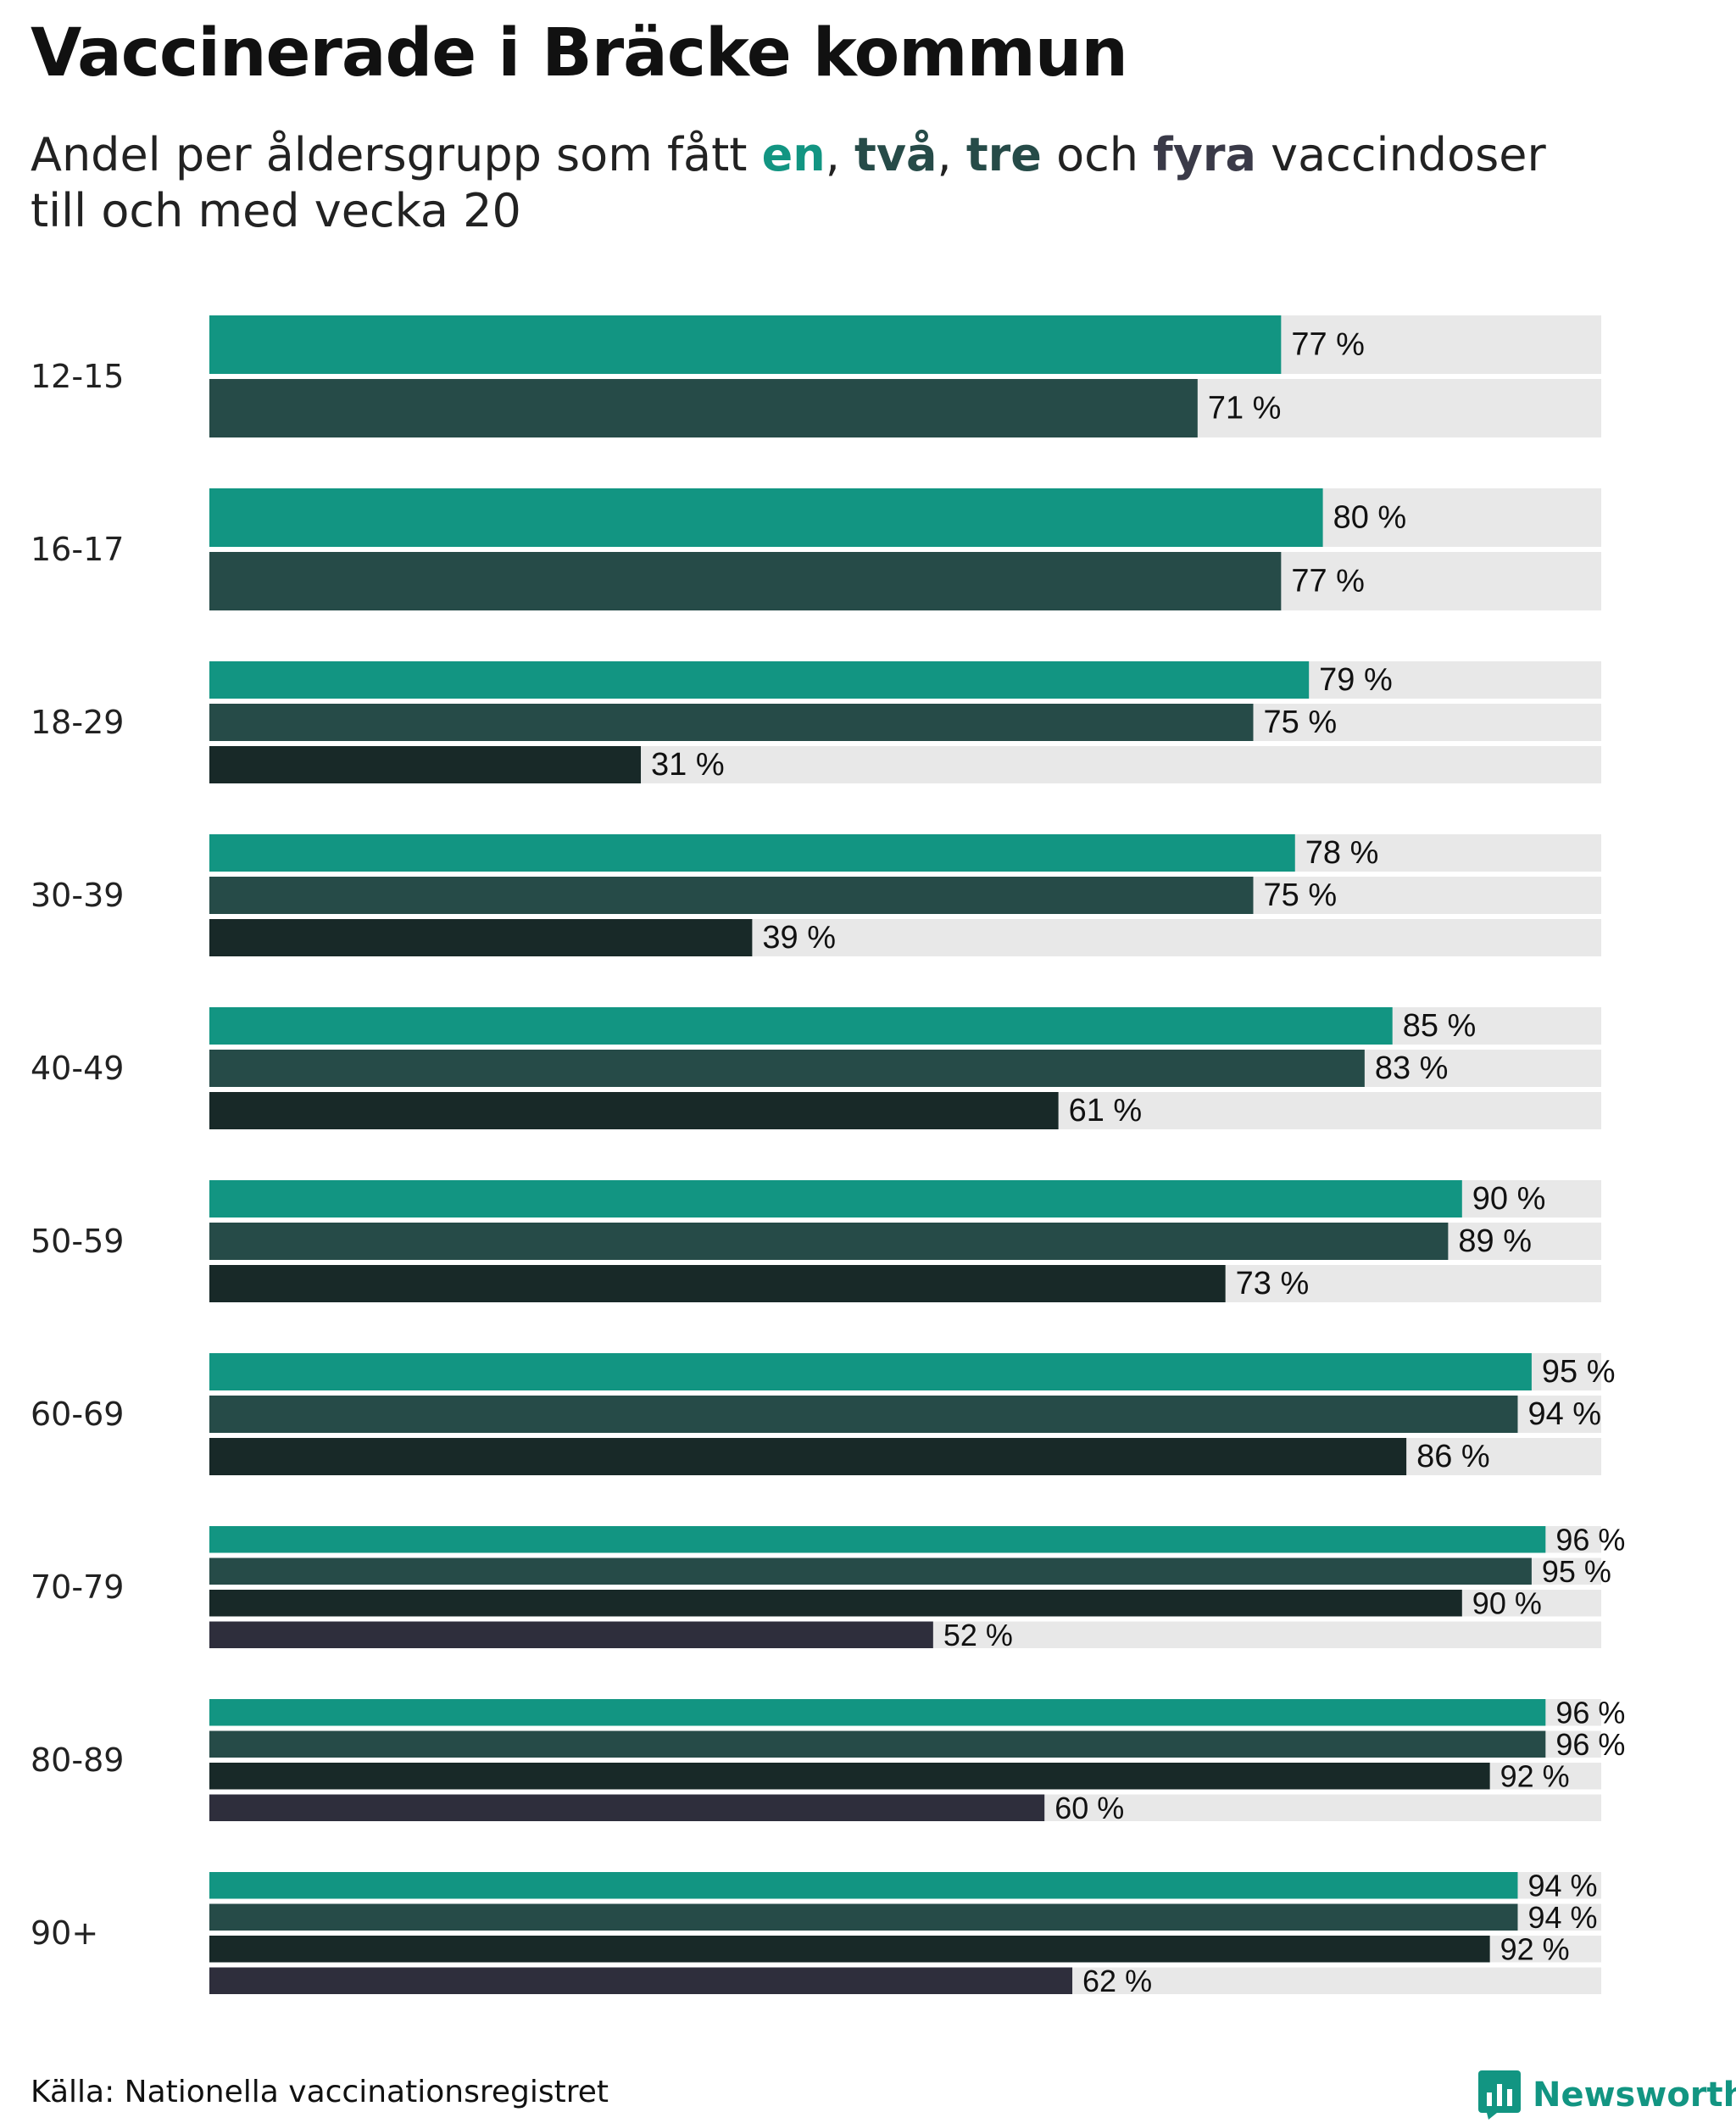 The width and height of the screenshot is (1736, 2123). Describe the element at coordinates (1342, 853) in the screenshot. I see `value-label: 78 %` at that location.